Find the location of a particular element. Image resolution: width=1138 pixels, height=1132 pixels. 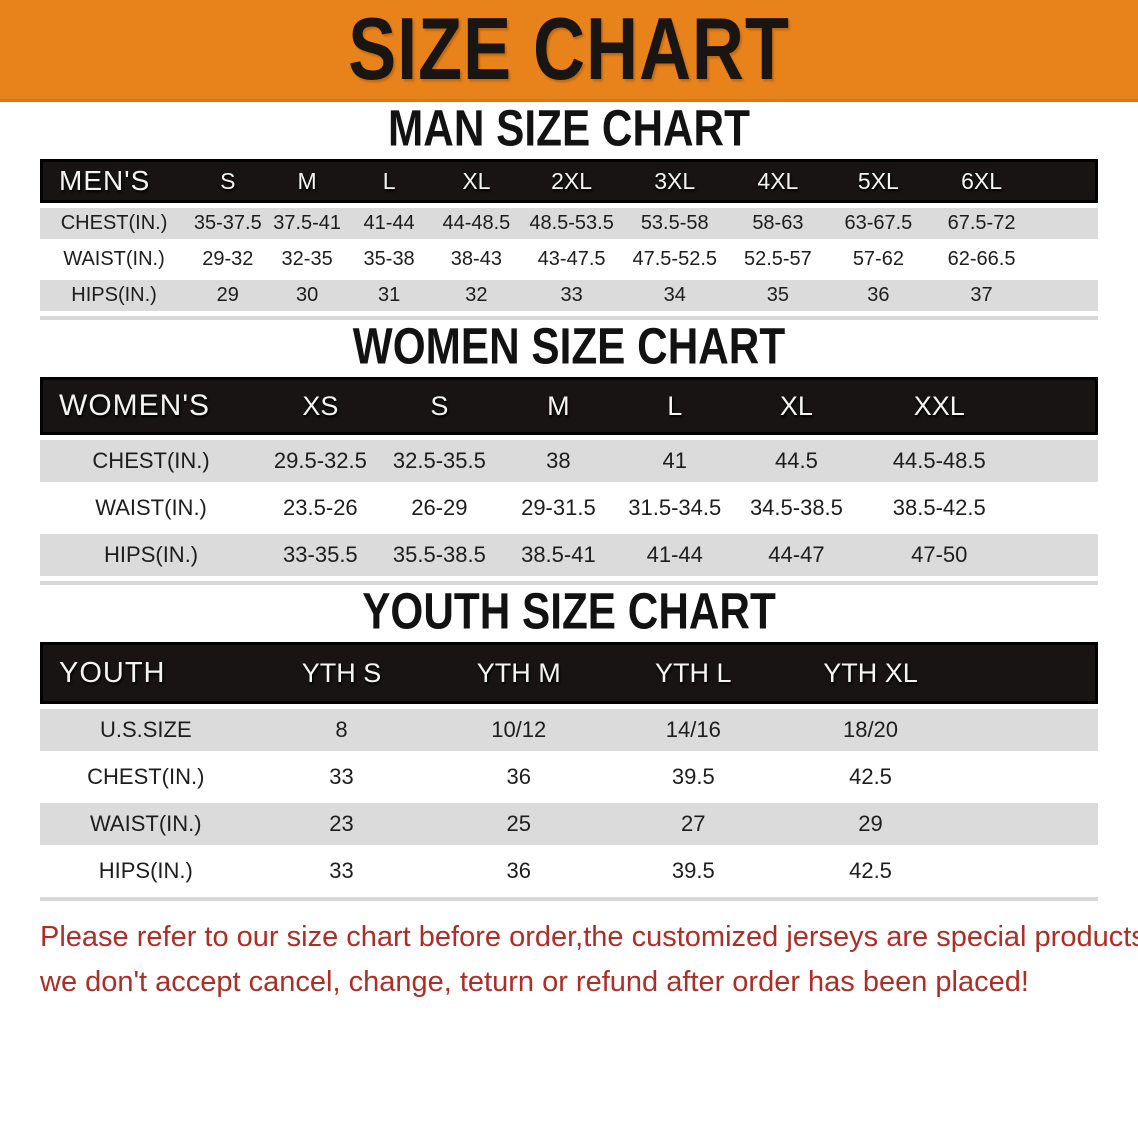

value-cell: 32-35 is located at coordinates (307, 259).